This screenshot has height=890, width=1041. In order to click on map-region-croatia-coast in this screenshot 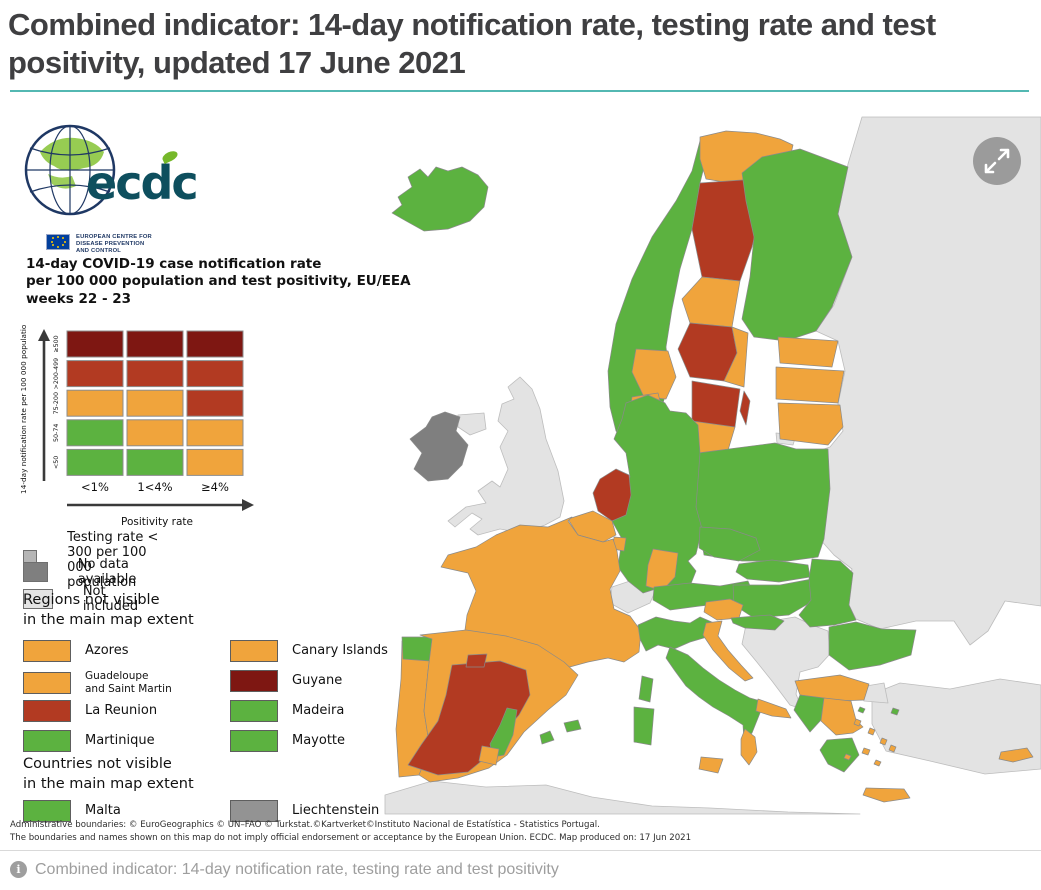, I will do `click(728, 650)`.